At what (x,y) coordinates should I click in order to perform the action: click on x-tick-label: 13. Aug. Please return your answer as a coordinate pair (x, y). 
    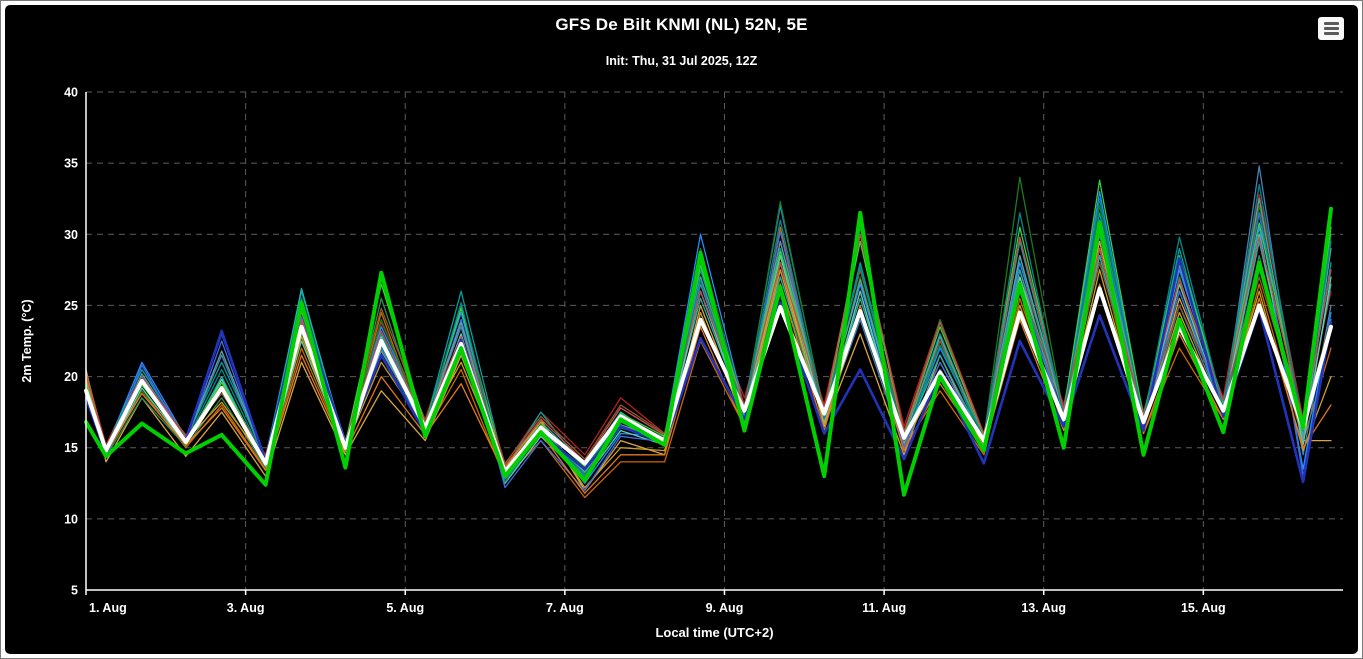
    Looking at the image, I should click on (1043, 608).